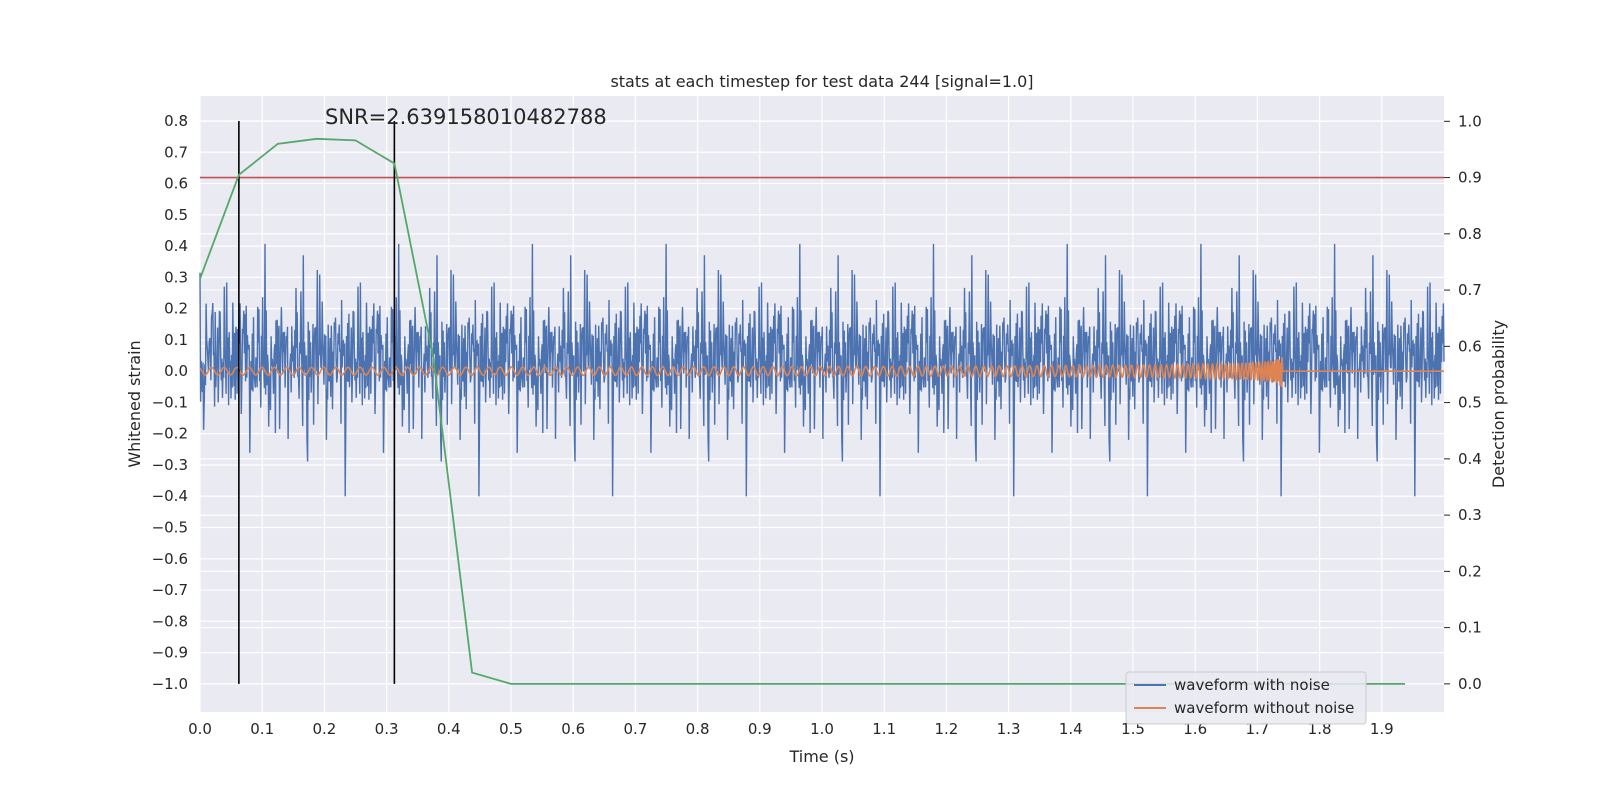 This screenshot has width=1600, height=800. I want to click on legend-label-noise: waveform with noise, so click(1252, 685).